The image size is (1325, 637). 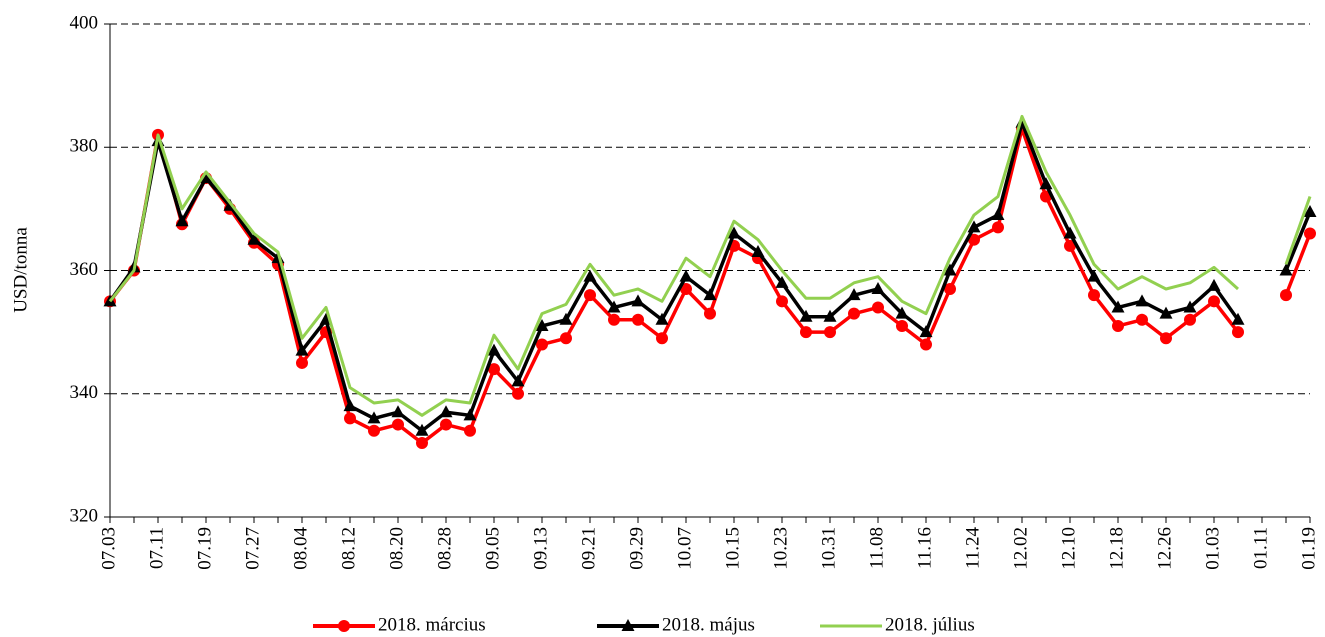 What do you see at coordinates (396, 548) in the screenshot?
I see `x-tick-label: 08.20` at bounding box center [396, 548].